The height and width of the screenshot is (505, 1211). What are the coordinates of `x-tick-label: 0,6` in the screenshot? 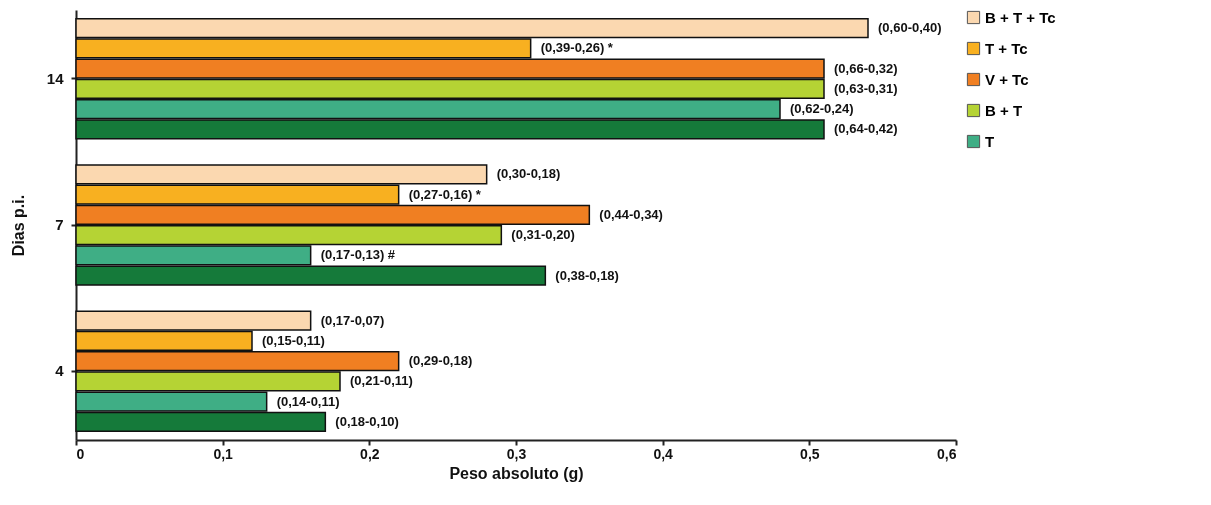 It's located at (947, 453).